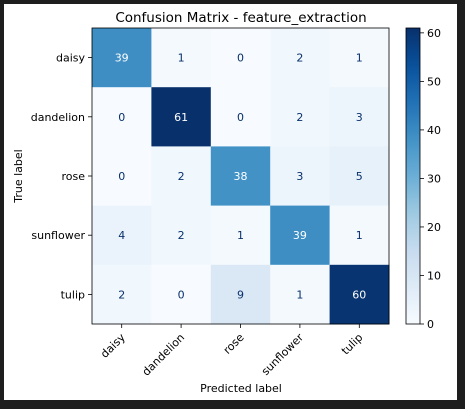 The image size is (465, 409). I want to click on colorbar-tick-label: 60, so click(434, 33).